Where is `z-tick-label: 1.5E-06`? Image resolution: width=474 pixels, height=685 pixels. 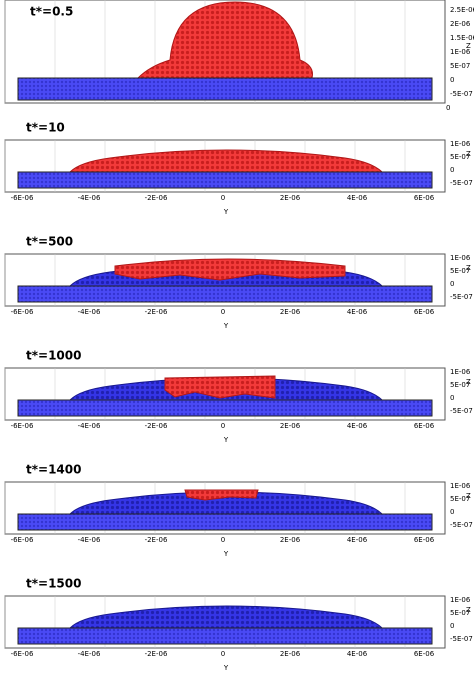 z-tick-label: 1.5E-06 is located at coordinates (462, 38).